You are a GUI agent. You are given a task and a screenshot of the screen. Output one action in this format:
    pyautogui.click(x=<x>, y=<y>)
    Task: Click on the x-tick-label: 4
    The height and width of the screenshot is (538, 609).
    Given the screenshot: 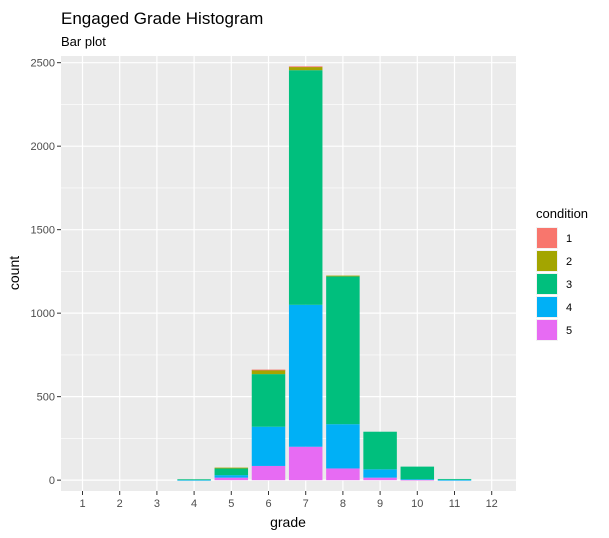 What is the action you would take?
    pyautogui.click(x=194, y=504)
    